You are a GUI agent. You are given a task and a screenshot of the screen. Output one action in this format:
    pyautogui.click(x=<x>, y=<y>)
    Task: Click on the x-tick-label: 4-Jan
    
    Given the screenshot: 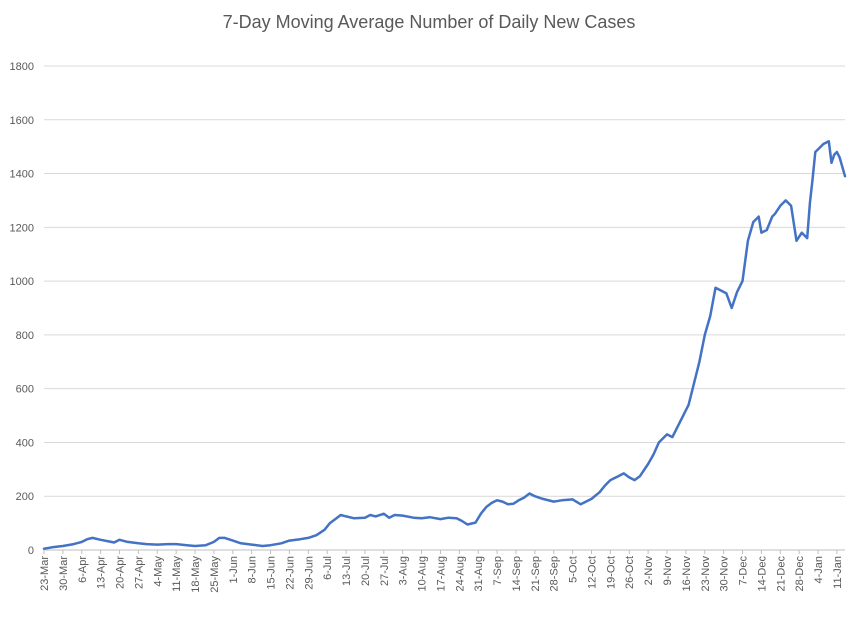 What is the action you would take?
    pyautogui.click(x=819, y=570)
    